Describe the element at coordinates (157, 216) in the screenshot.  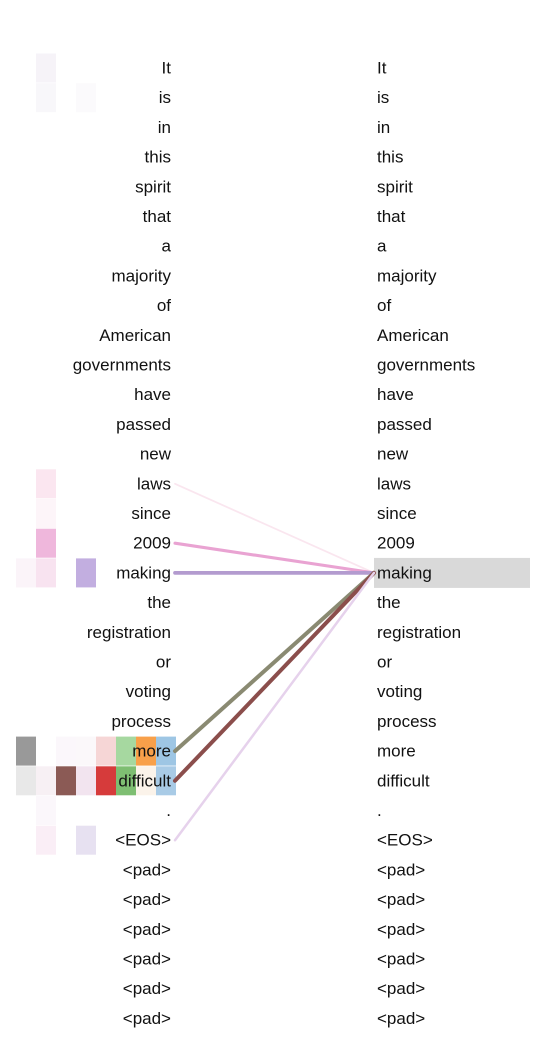
I see `left-token: that` at that location.